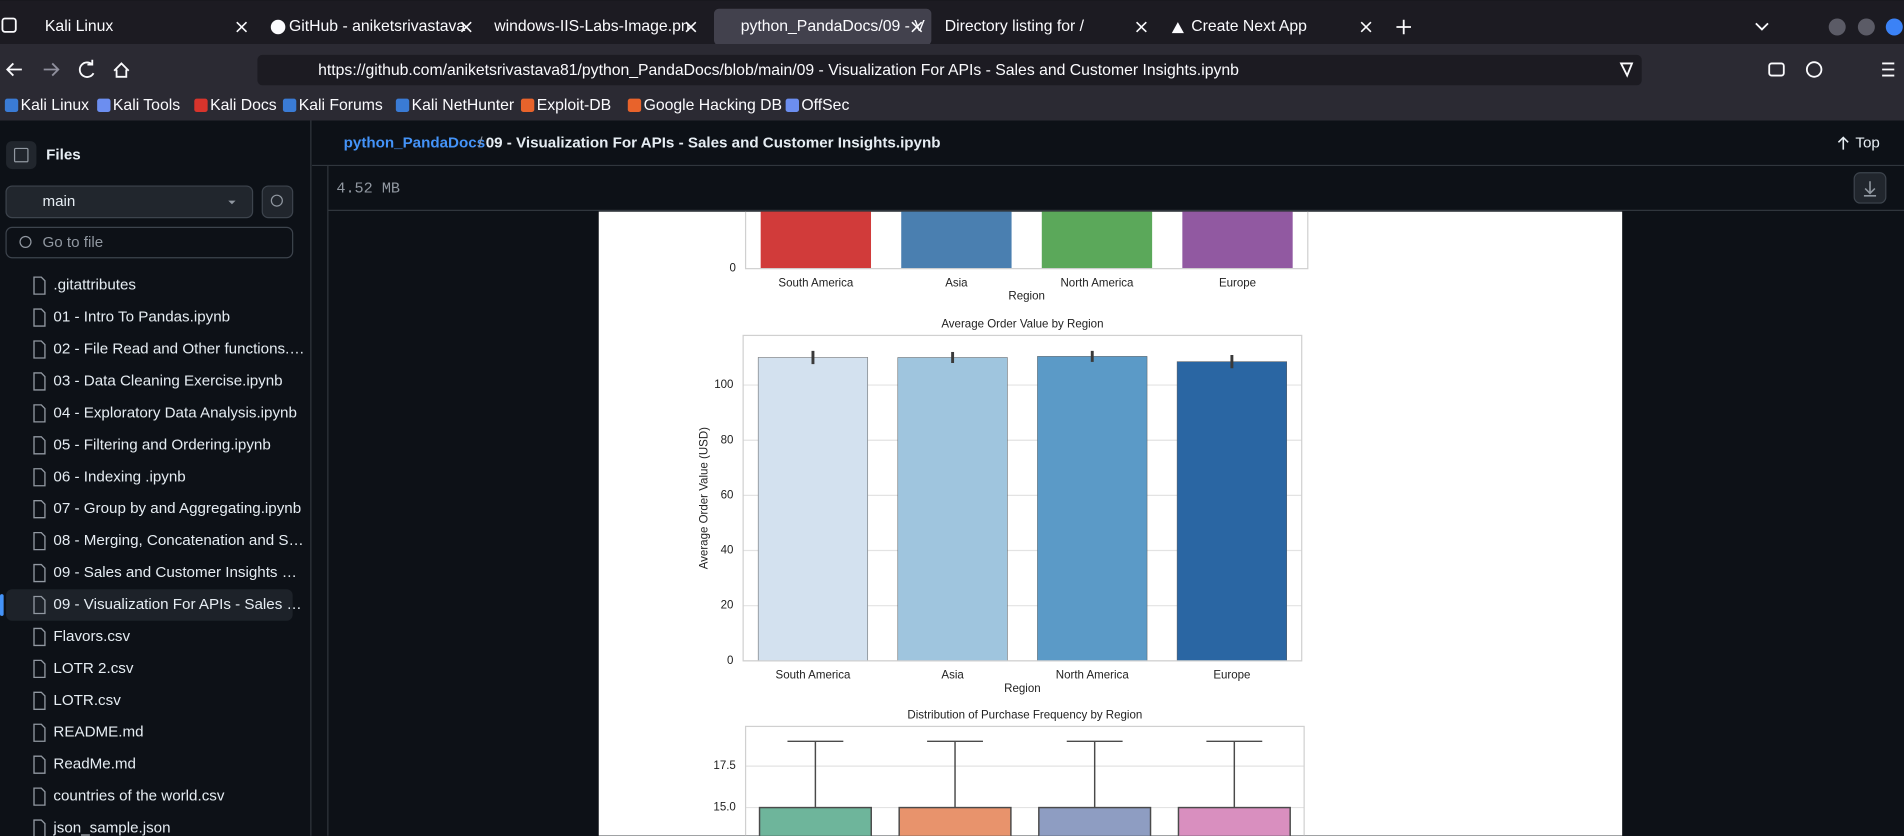  Describe the element at coordinates (1108, 143) in the screenshot. I see `file-header` at that location.